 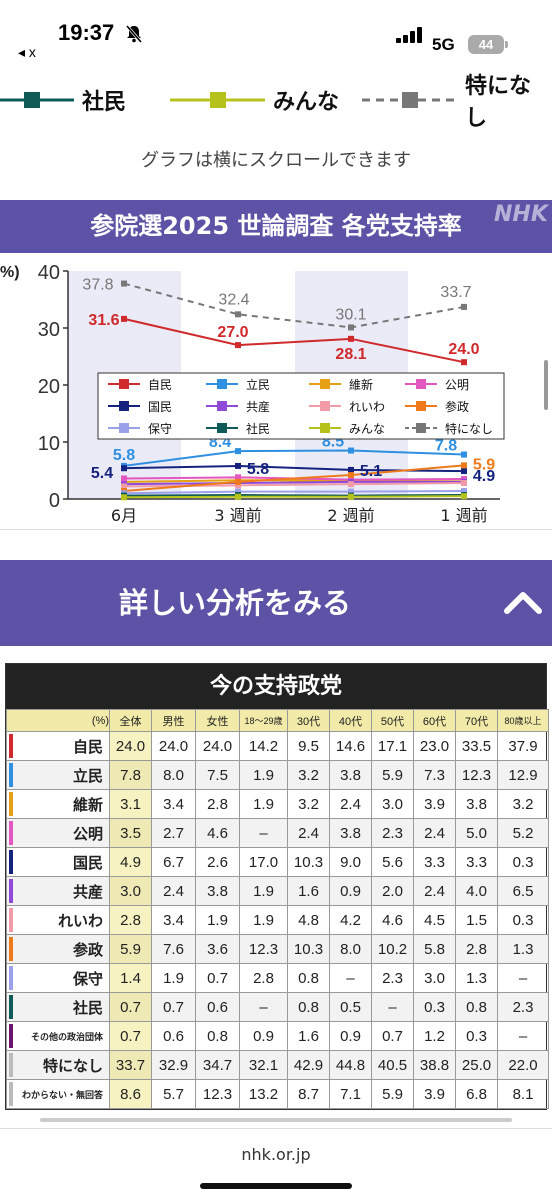 What do you see at coordinates (277, 920) in the screenshot?
I see `table-row: れいわ 2.8 3.4 1.9 1.9 4.8 4.2 4.6 4.5 1.5 0.3` at bounding box center [277, 920].